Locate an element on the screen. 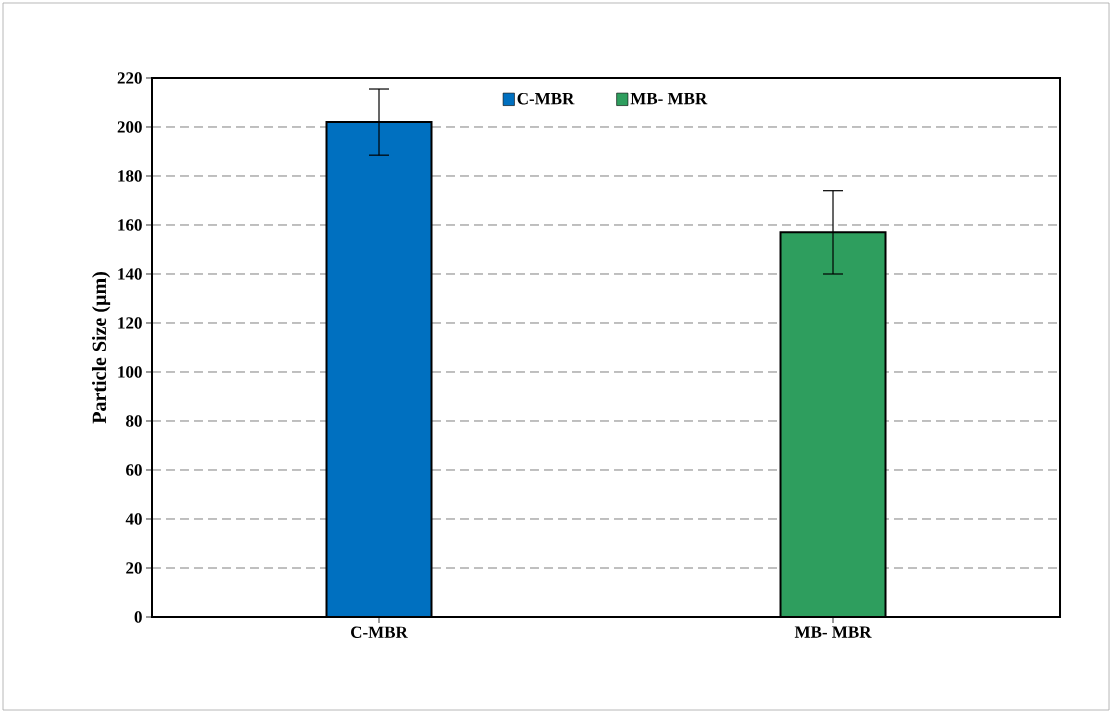 This screenshot has width=1112, height=713. y-tick-label: 200 is located at coordinates (129, 127).